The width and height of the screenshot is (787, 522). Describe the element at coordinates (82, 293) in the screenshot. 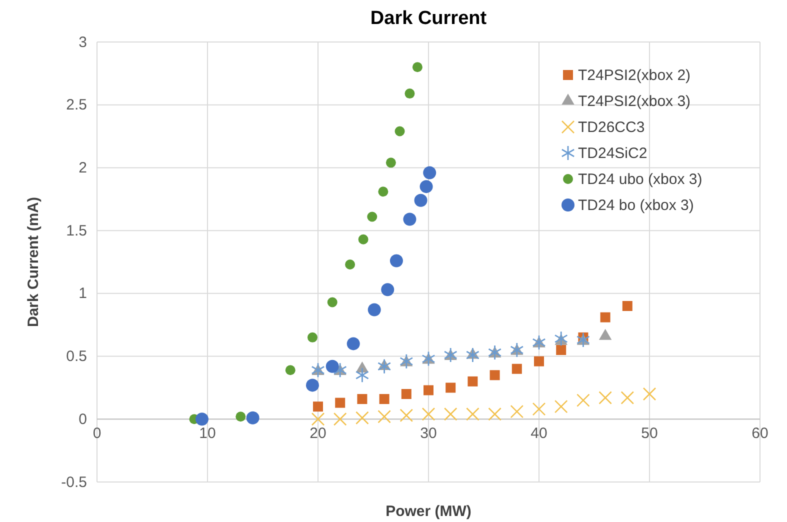

I see `y-tick-label: 1` at that location.